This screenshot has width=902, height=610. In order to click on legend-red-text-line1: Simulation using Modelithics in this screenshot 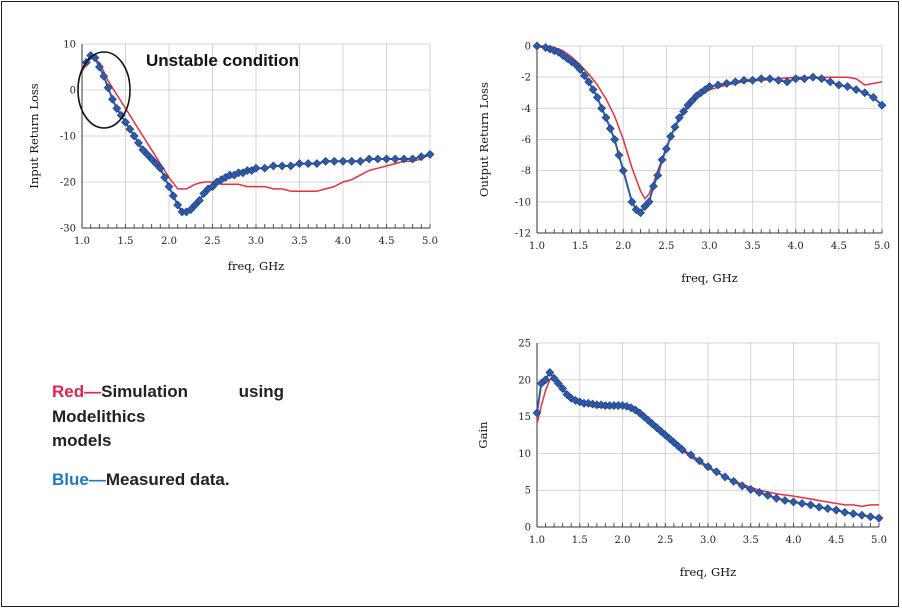, I will do `click(168, 404)`.